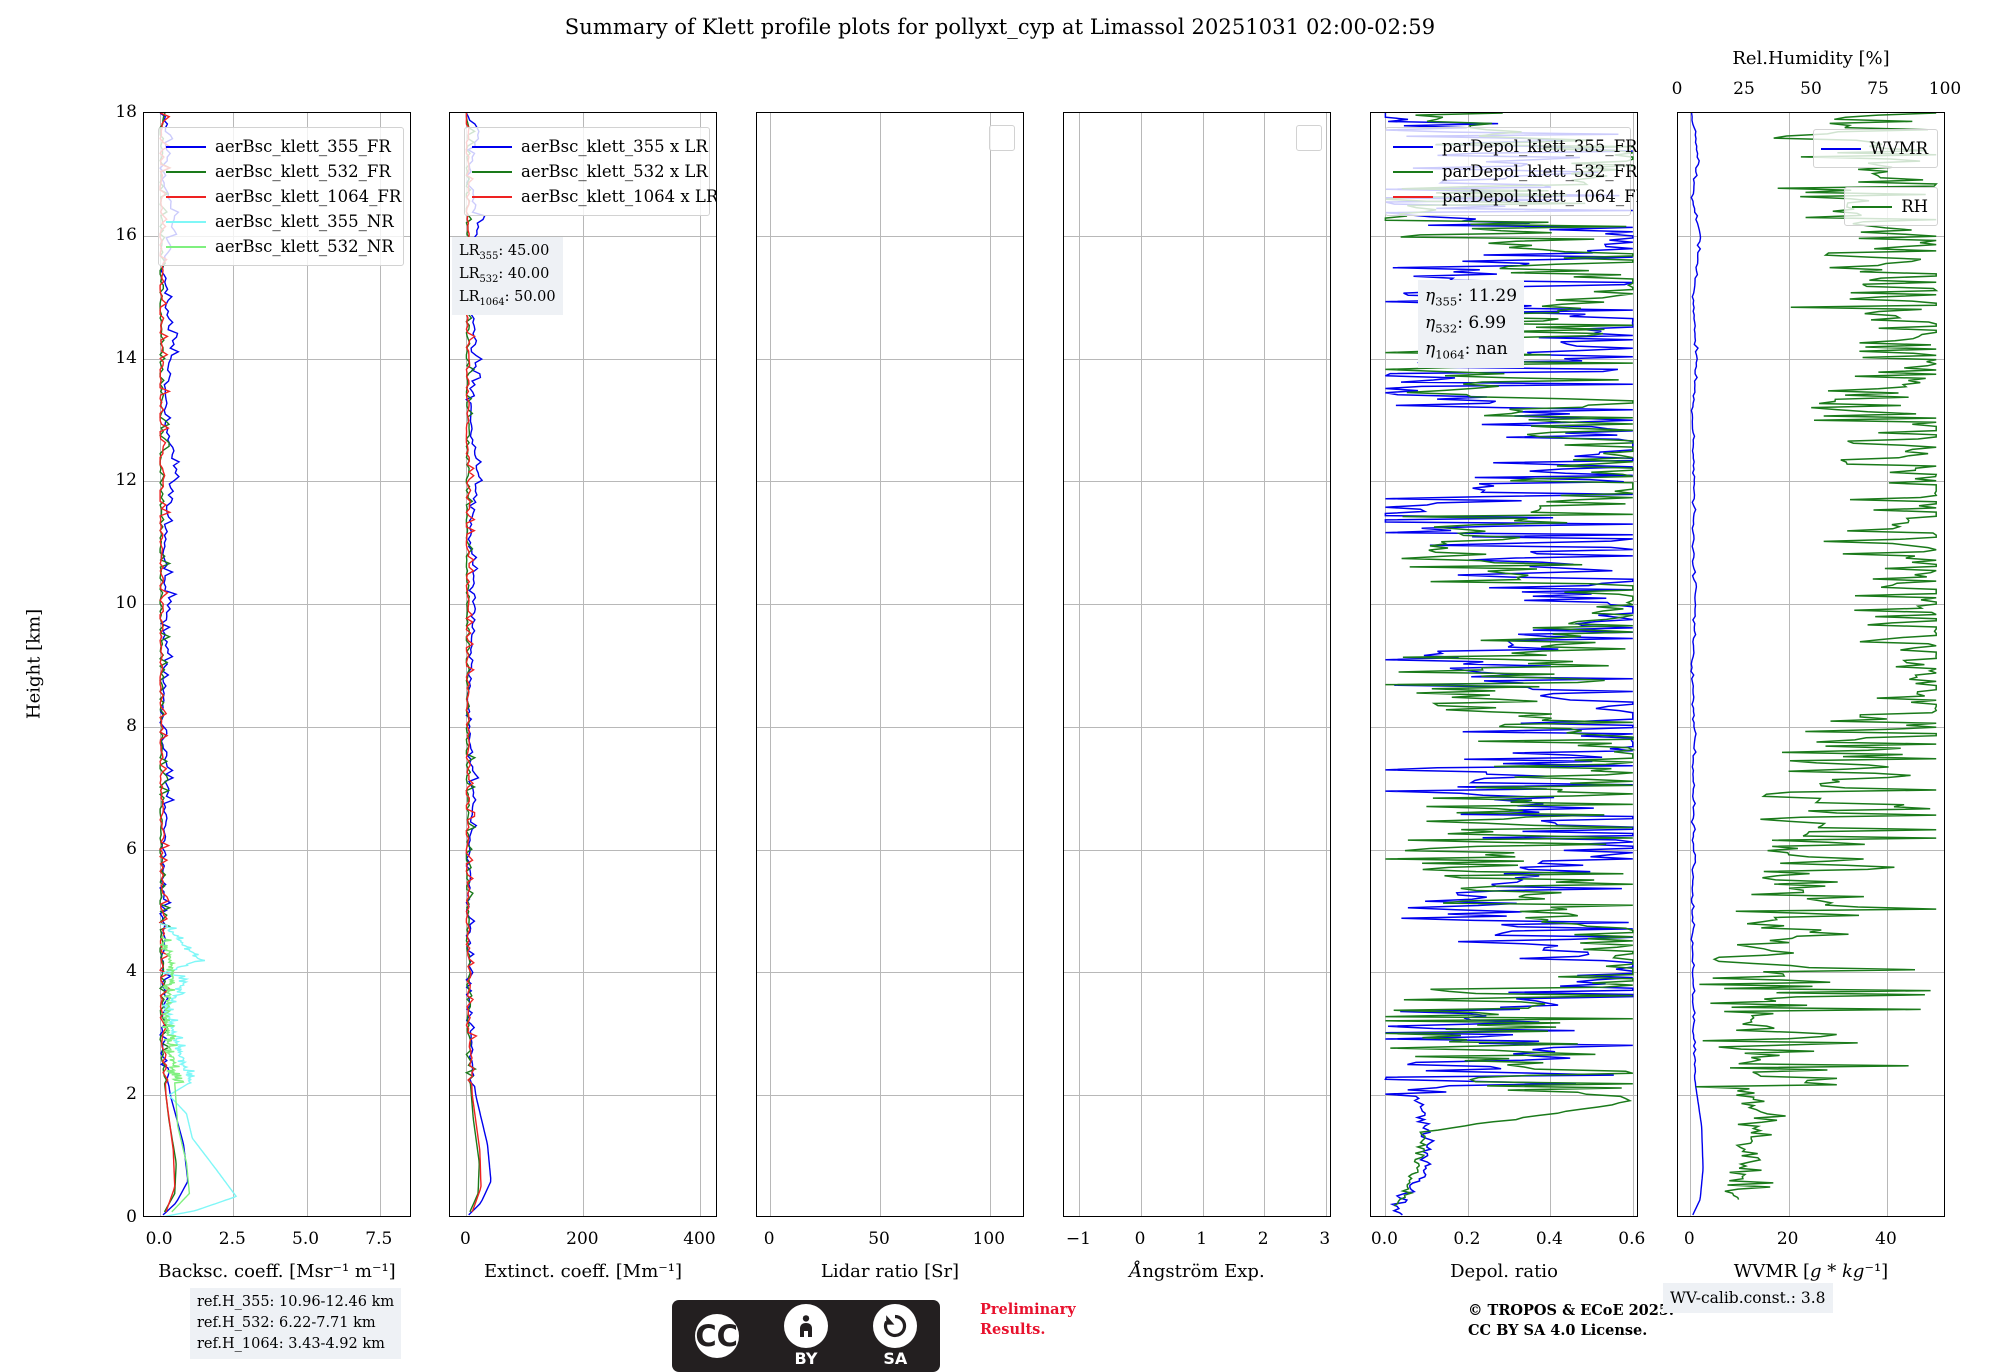 The width and height of the screenshot is (2000, 1372). What do you see at coordinates (280, 146) in the screenshot?
I see `legend-item: aerBsc_klett_355_FR` at bounding box center [280, 146].